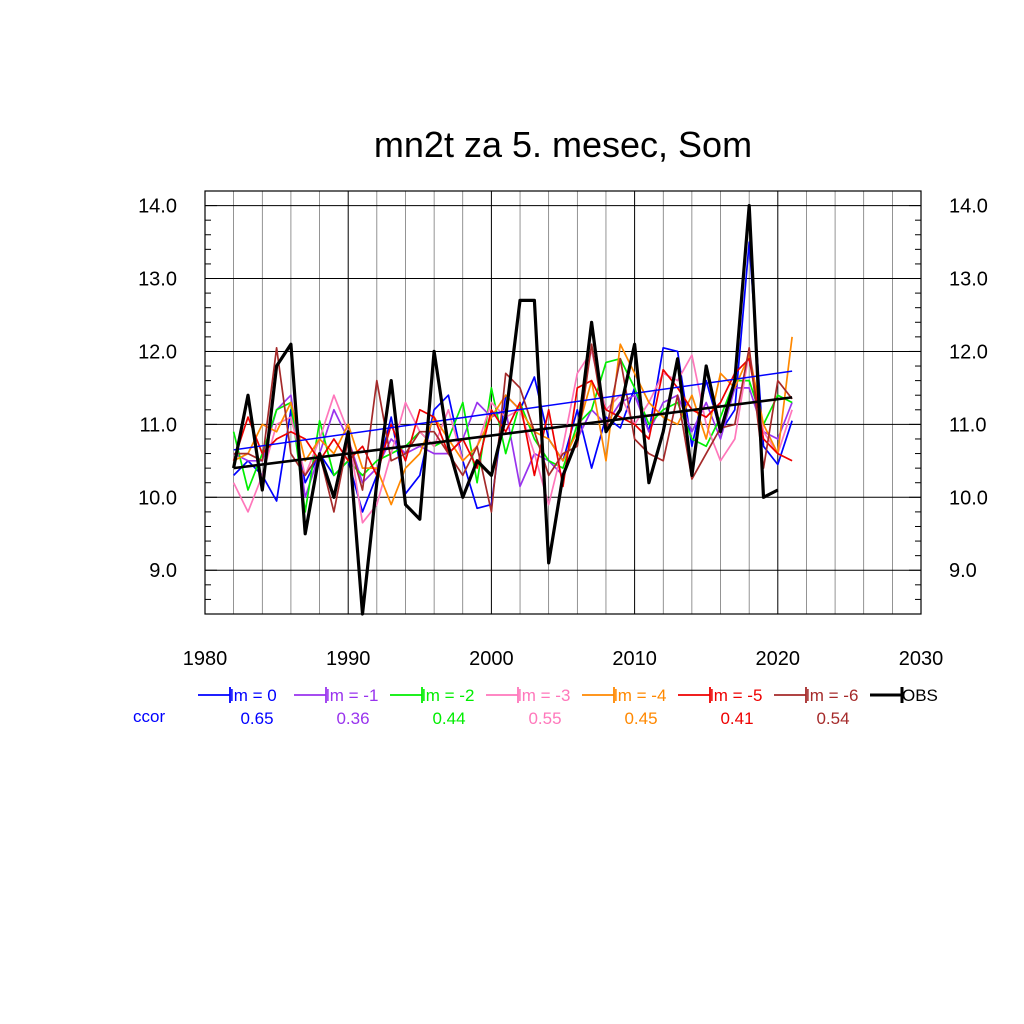 Image resolution: width=1024 pixels, height=1024 pixels. What do you see at coordinates (634, 659) in the screenshot?
I see `x-tick-label: 2010` at bounding box center [634, 659].